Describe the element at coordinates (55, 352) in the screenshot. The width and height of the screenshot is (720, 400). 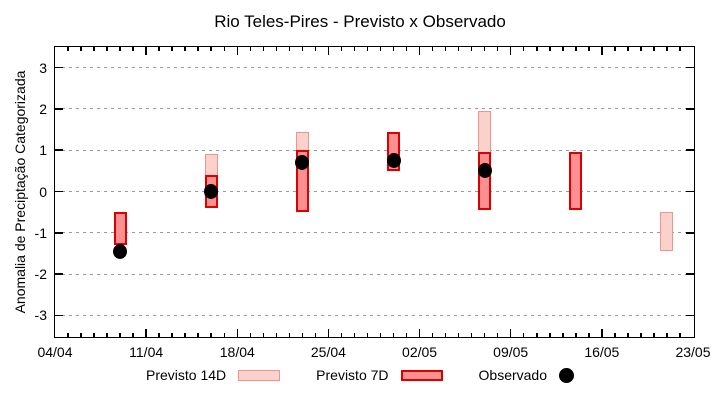
I see `x-tick-label: 04/04` at that location.